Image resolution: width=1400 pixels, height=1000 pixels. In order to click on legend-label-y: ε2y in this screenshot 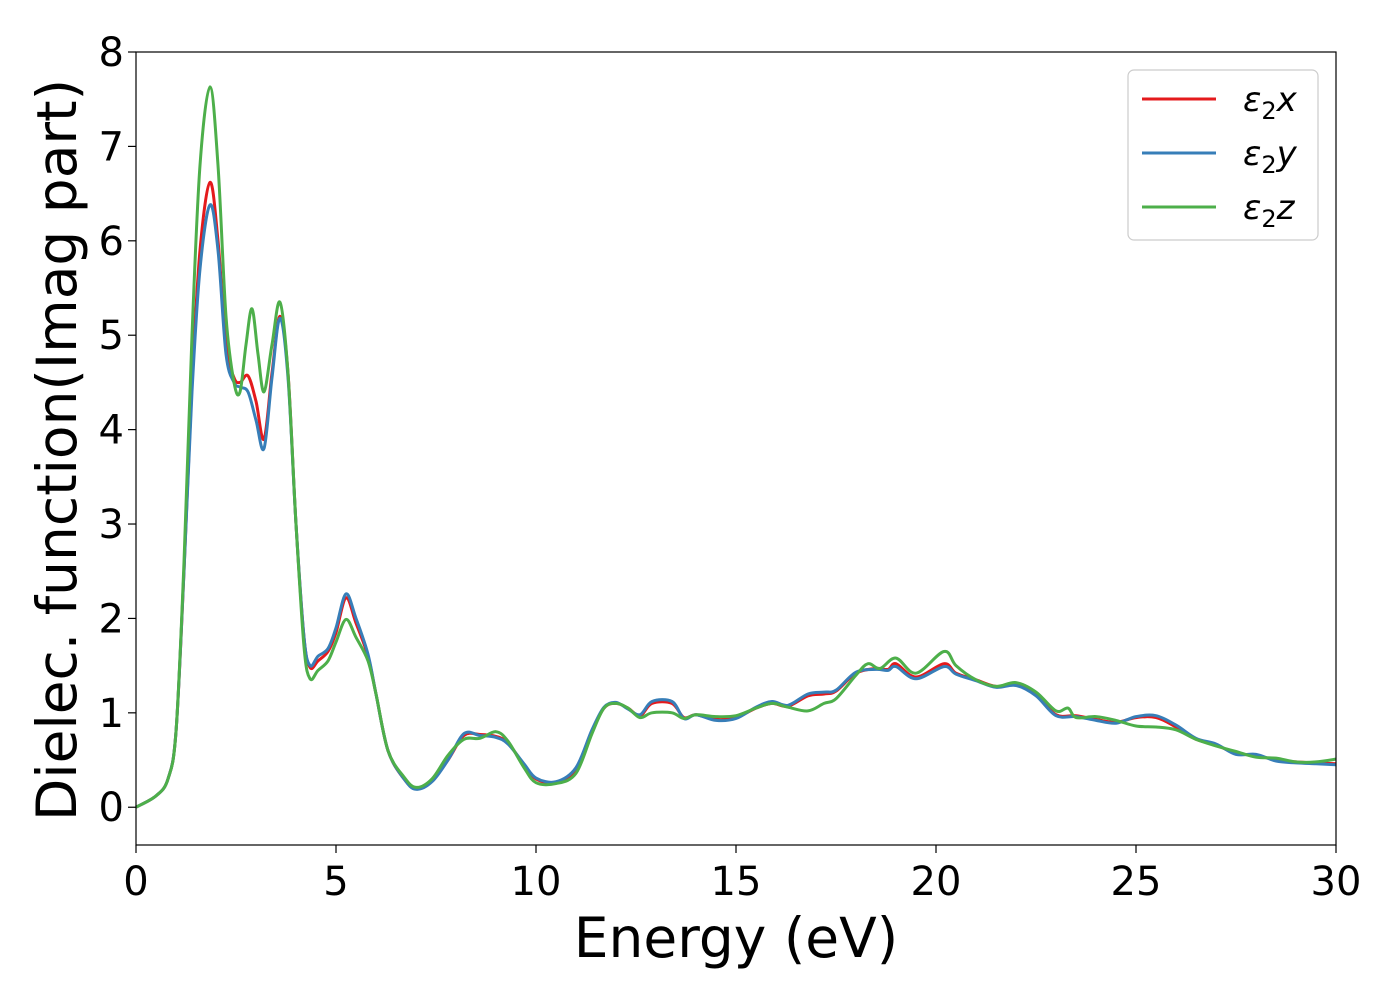, I will do `click(1270, 156)`.